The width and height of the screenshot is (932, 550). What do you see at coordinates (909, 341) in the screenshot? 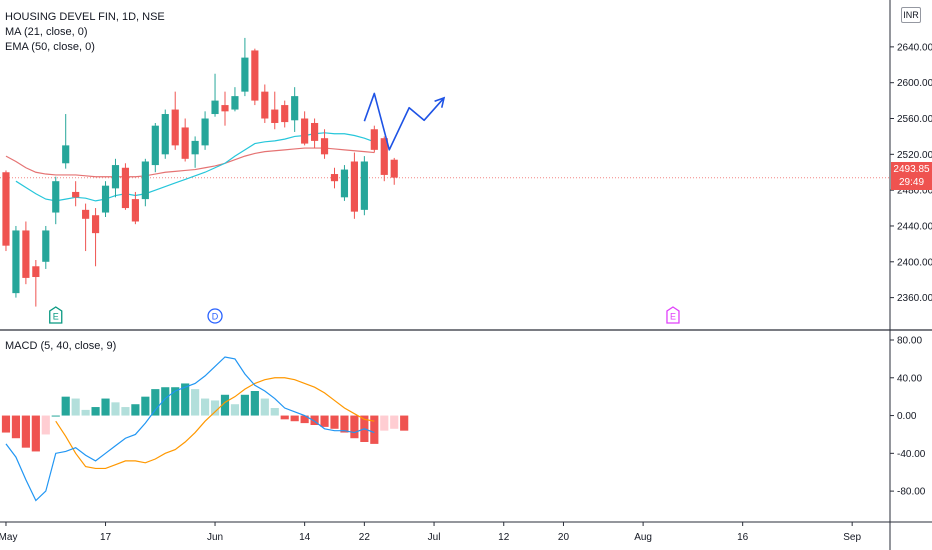
I see `macd-tick-label: 80.00` at bounding box center [909, 341].